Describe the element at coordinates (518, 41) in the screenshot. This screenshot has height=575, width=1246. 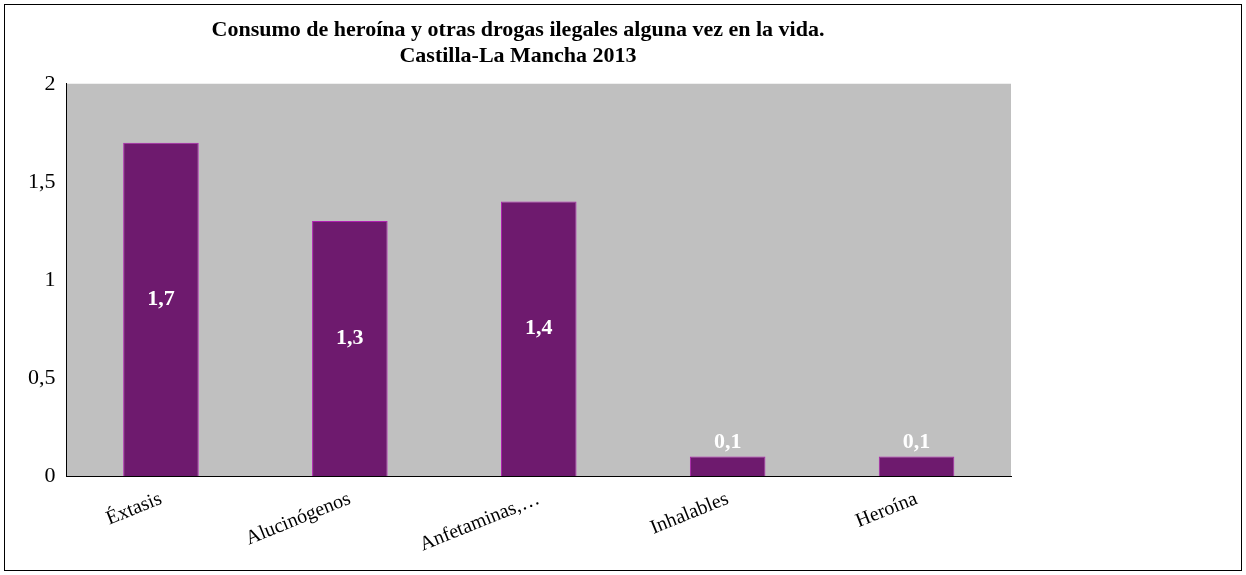
I see `chart-title: Consumo de heroína y otras drogas ilegales alguna vez en la vida. Castilla-La Mancha 2013` at that location.